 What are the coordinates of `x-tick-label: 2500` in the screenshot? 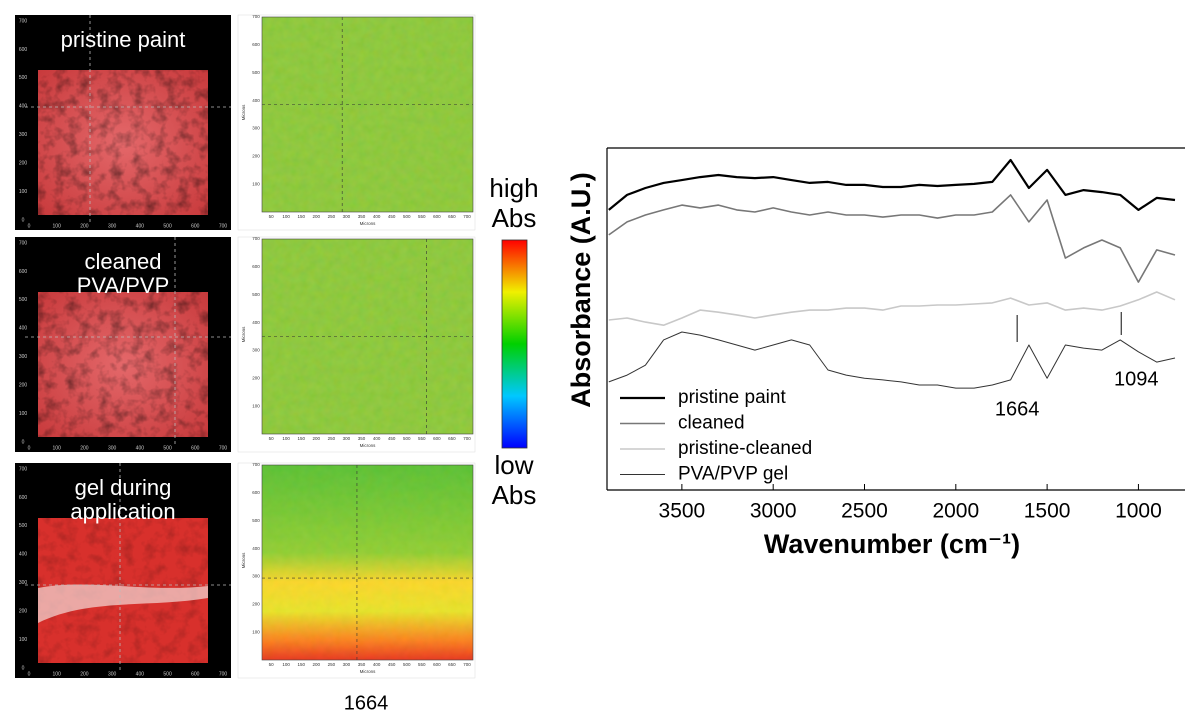 It's located at (864, 511).